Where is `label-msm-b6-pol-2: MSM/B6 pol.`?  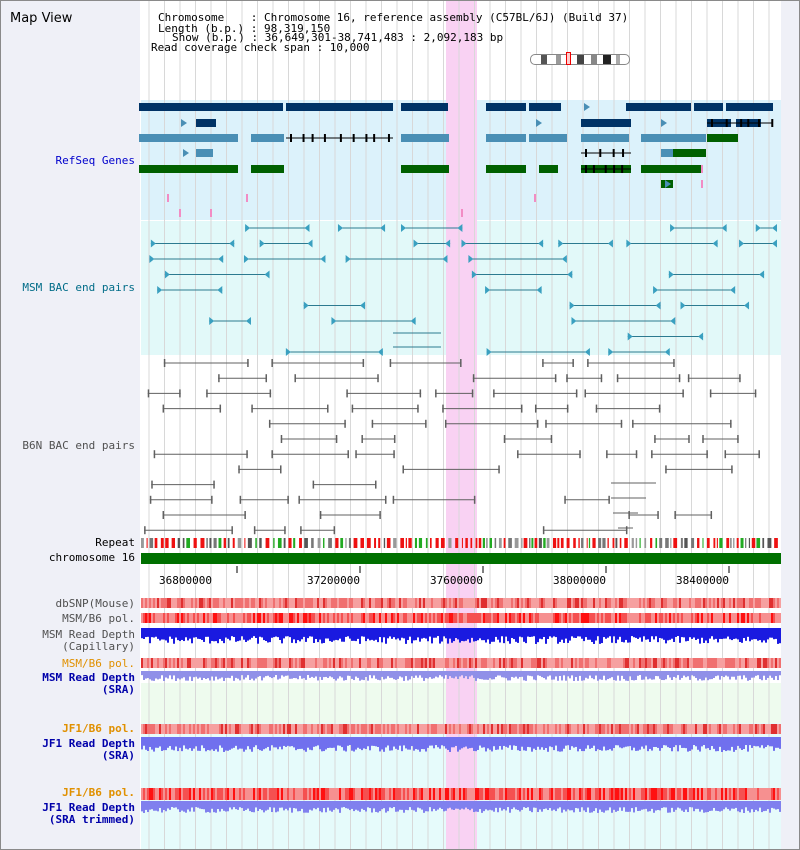 label-msm-b6-pol-2: MSM/B6 pol. is located at coordinates (98, 663).